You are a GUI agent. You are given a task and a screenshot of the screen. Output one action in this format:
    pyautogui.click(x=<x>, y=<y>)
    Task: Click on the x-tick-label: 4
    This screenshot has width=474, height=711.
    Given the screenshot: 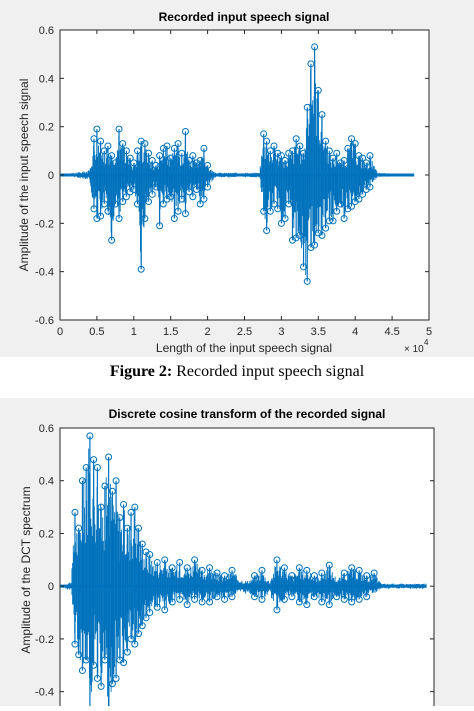 What is the action you would take?
    pyautogui.click(x=355, y=332)
    